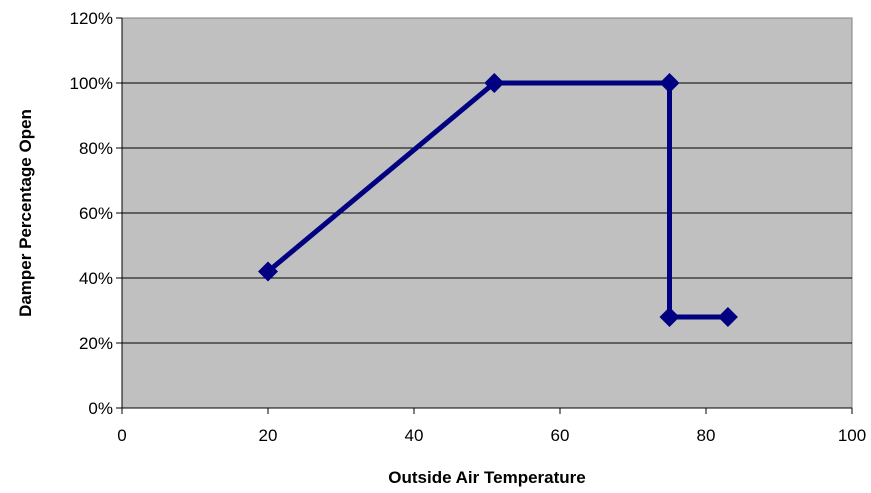 The height and width of the screenshot is (493, 871). What do you see at coordinates (25, 213) in the screenshot?
I see `y-axis-title: Damper Percentage Open` at bounding box center [25, 213].